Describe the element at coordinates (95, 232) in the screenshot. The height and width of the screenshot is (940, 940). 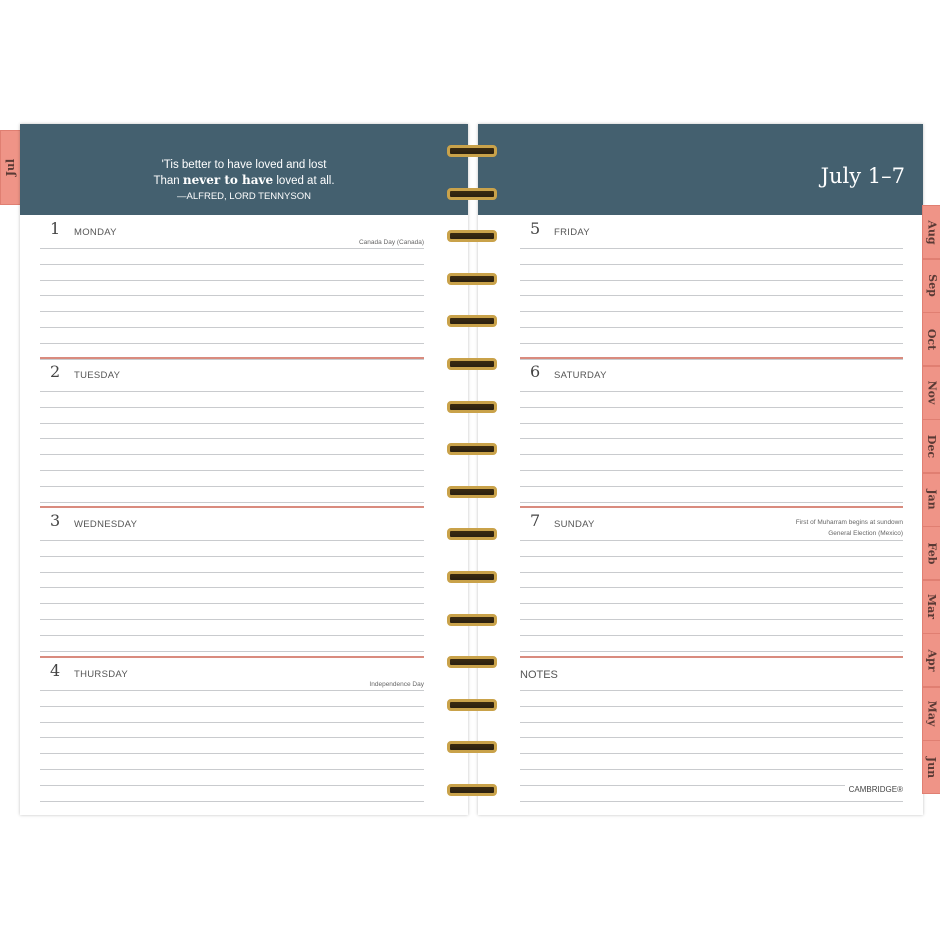
I see `day-name: MONDAY` at that location.